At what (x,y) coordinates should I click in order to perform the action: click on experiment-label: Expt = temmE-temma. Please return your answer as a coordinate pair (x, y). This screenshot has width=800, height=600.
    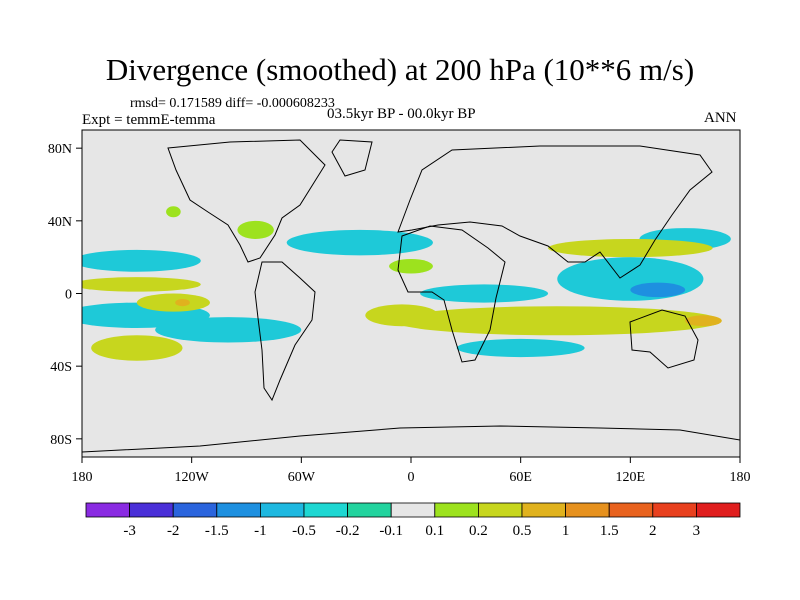
    Looking at the image, I should click on (149, 120).